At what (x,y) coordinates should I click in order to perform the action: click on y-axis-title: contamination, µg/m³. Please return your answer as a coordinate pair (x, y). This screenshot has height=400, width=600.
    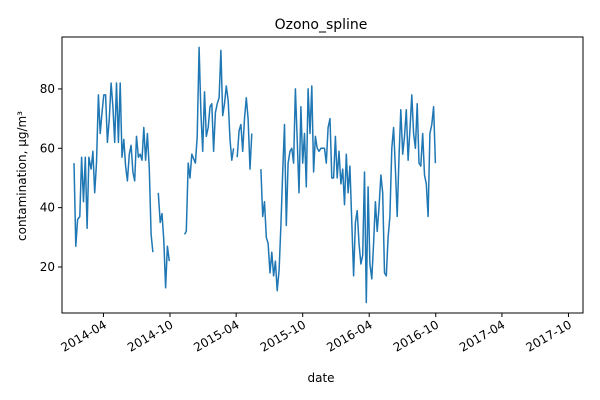
    Looking at the image, I should click on (22, 176).